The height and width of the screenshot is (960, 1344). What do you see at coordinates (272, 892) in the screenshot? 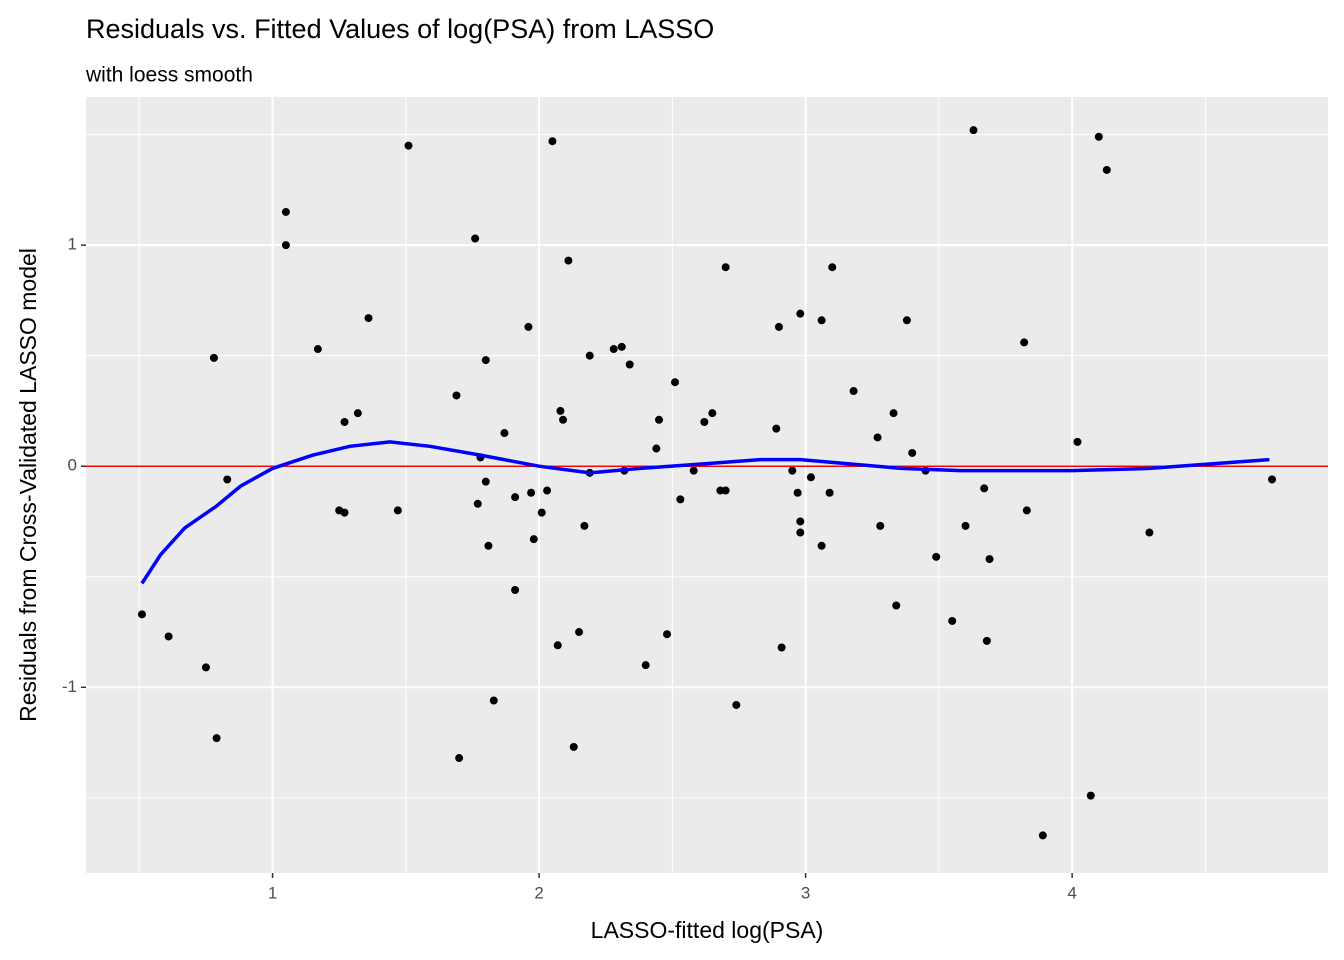
I see `x-tick-label: 1` at bounding box center [272, 892].